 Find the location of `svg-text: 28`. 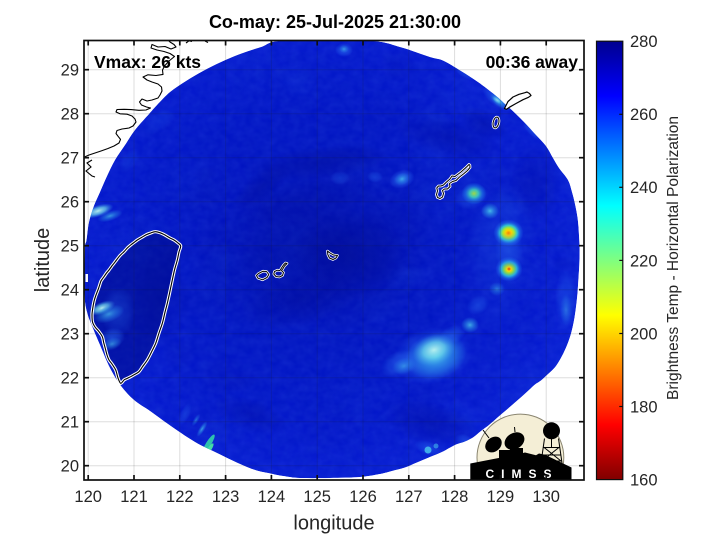

svg-text: 28 is located at coordinates (70, 115).